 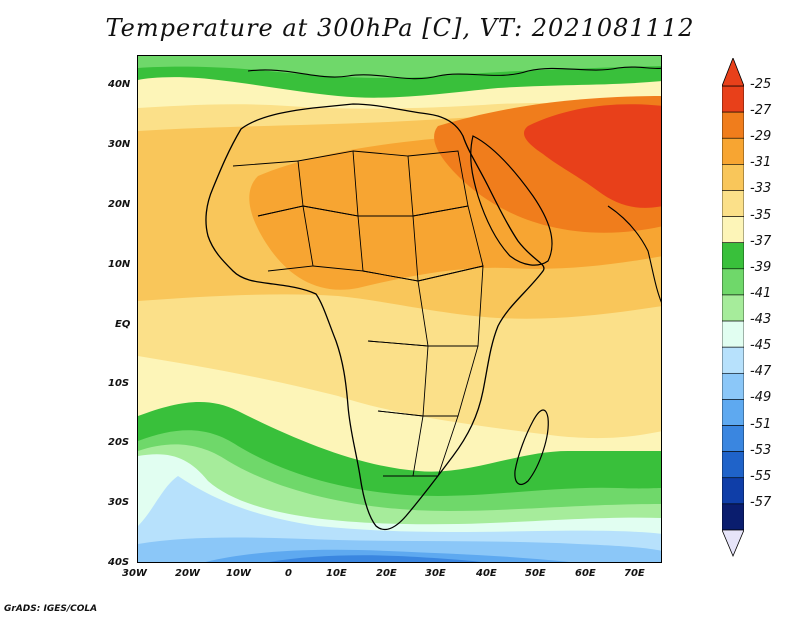 I want to click on colorbar-label: -51, so click(x=761, y=424).